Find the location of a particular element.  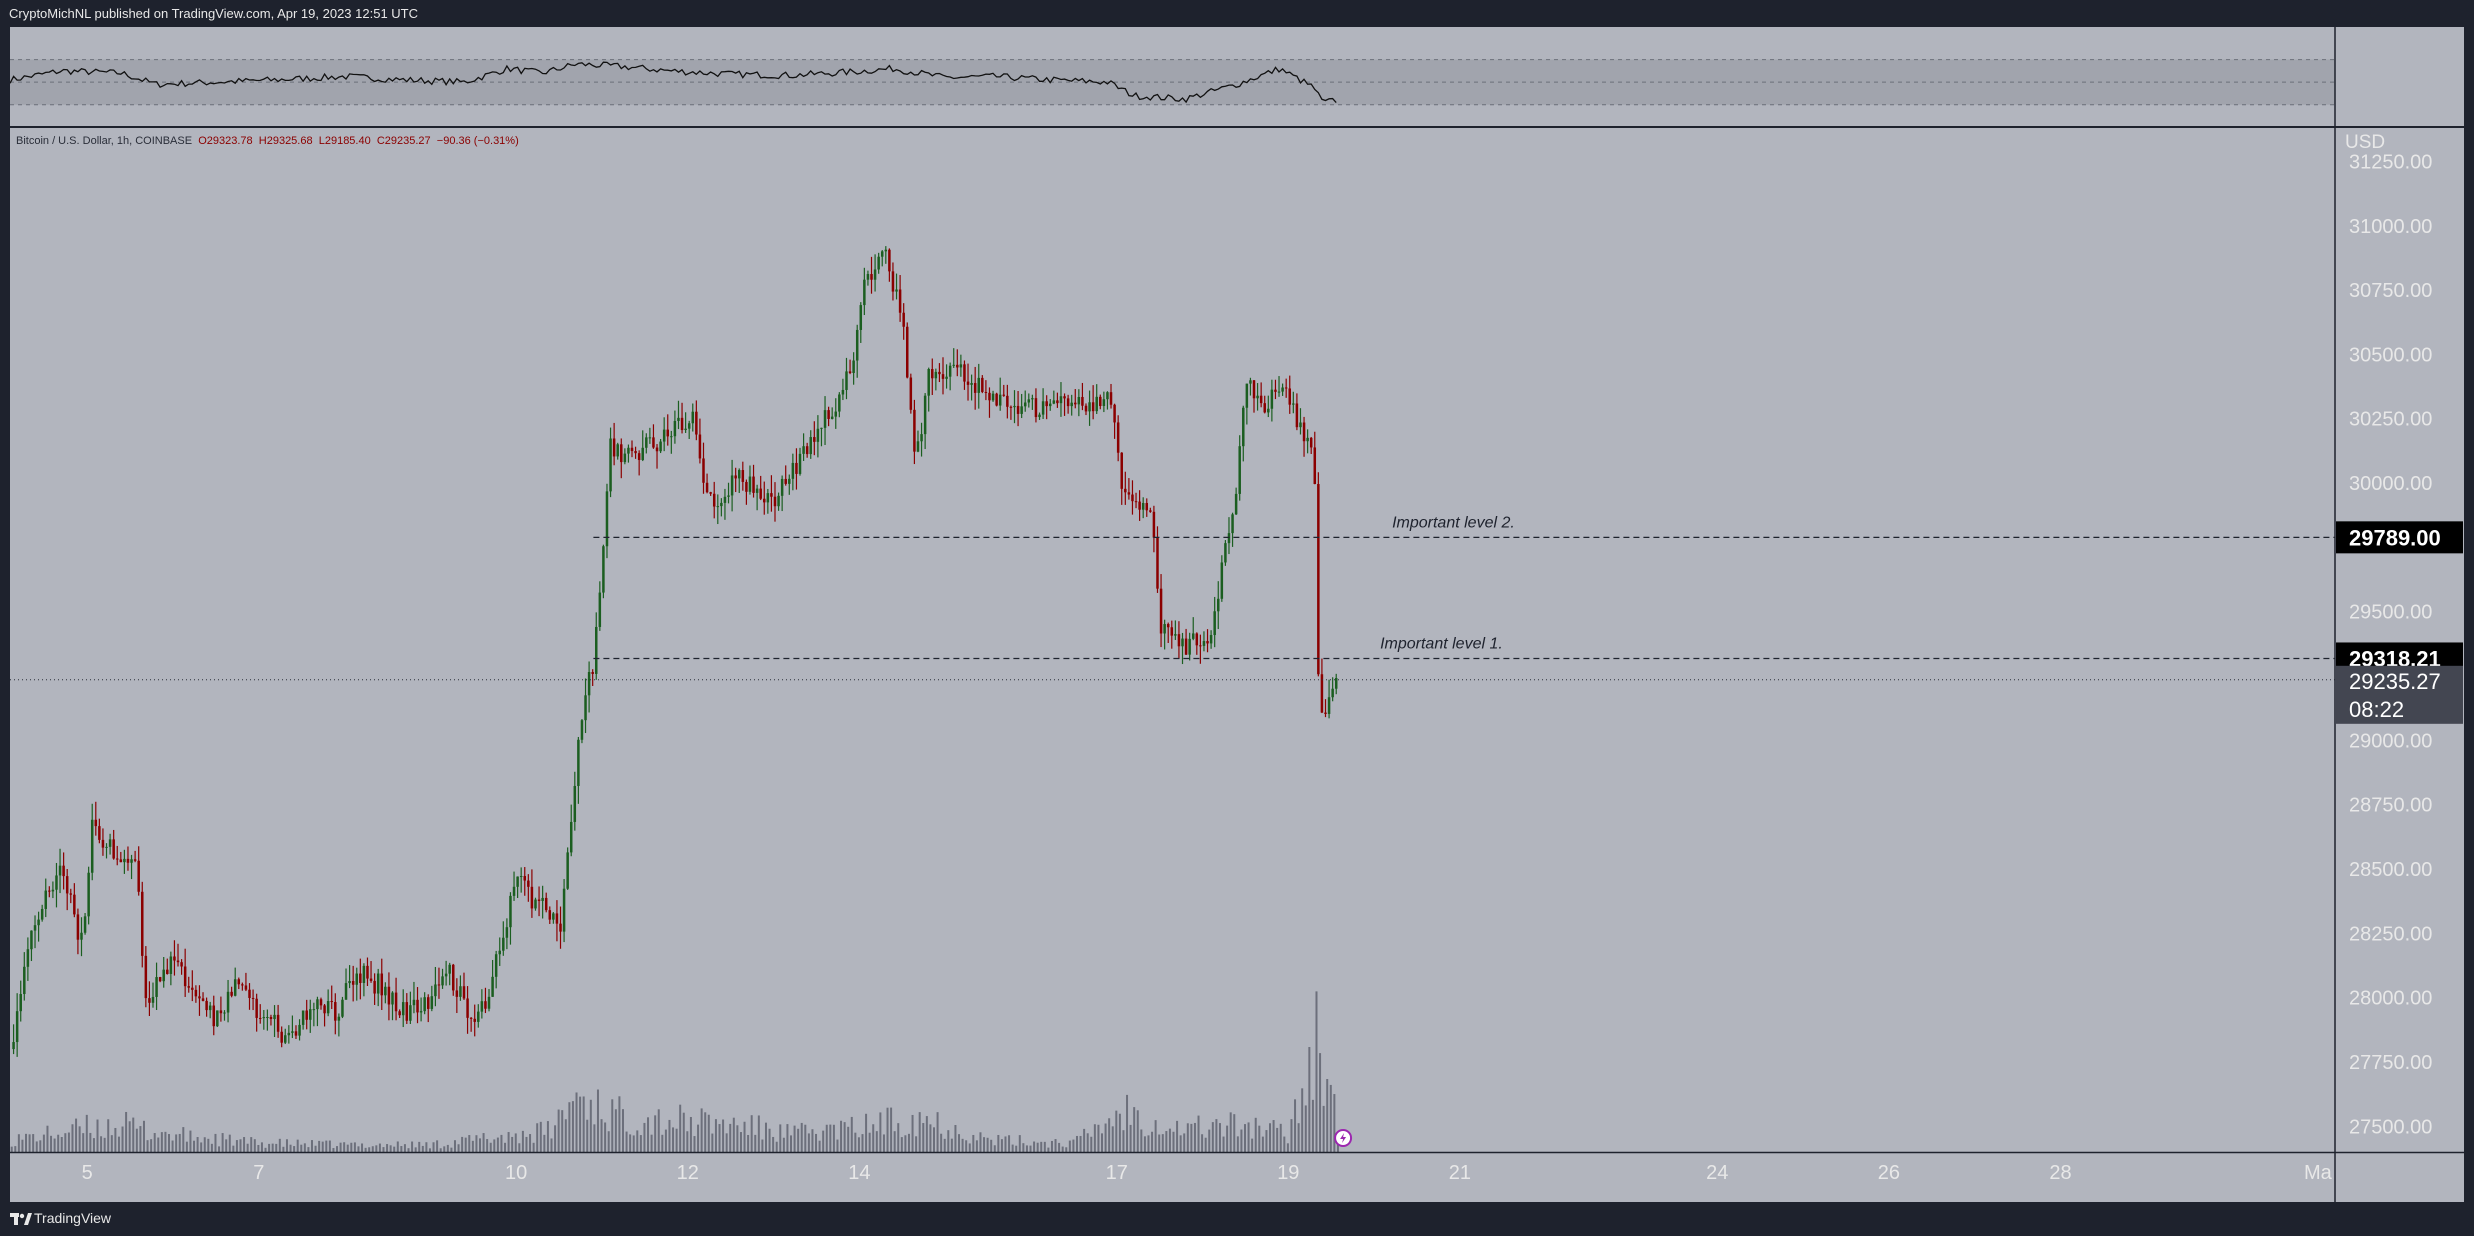

level-price-text: 29789.00 is located at coordinates (2395, 537).